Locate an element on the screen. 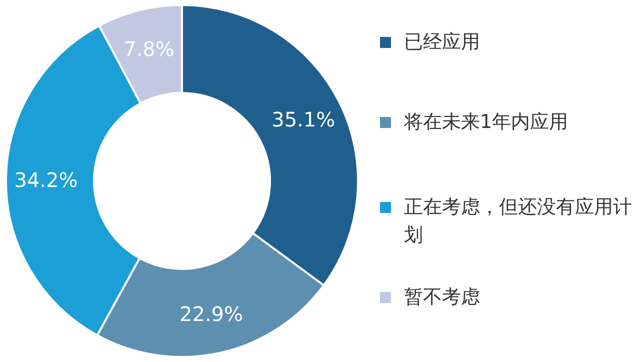 The image size is (640, 362). legend-label: 暂不考虑 is located at coordinates (442, 297).